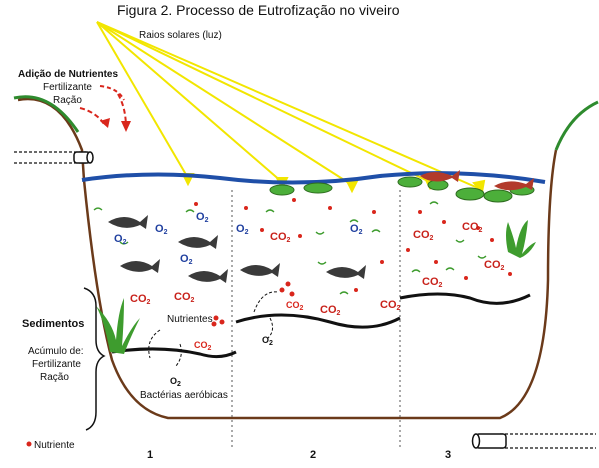 The width and height of the screenshot is (599, 468). Describe the element at coordinates (180, 35) in the screenshot. I see `sunlight-label: Raios solares (luz)` at that location.